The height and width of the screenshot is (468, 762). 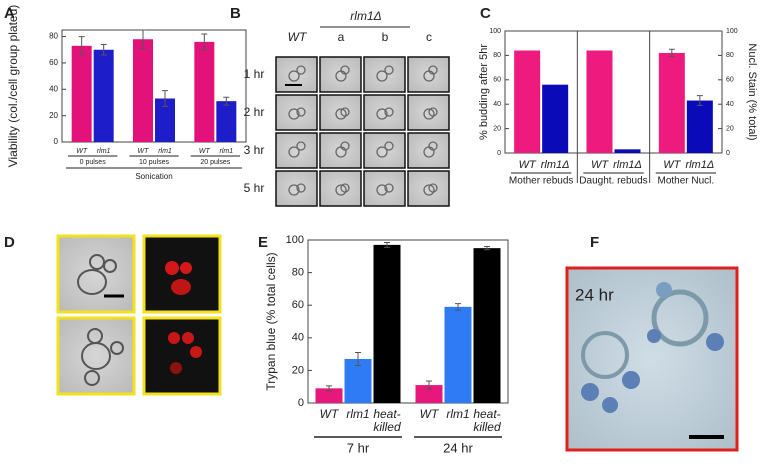 I want to click on group-label: 24 hr, so click(x=458, y=447).